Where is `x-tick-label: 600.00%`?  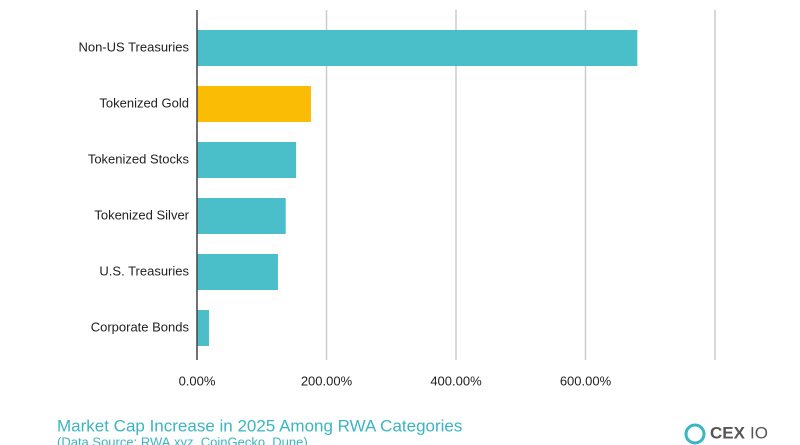
x-tick-label: 600.00% is located at coordinates (586, 380).